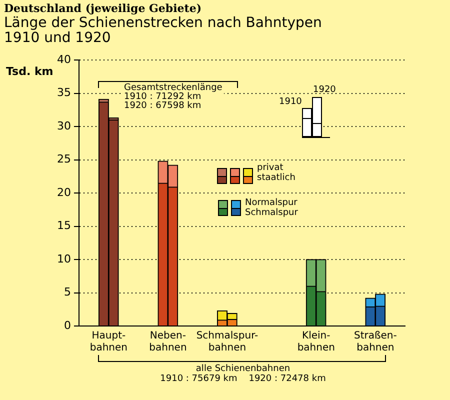 The height and width of the screenshot is (400, 450). What do you see at coordinates (64, 59) in the screenshot?
I see `y-tick-label: 40` at bounding box center [64, 59].